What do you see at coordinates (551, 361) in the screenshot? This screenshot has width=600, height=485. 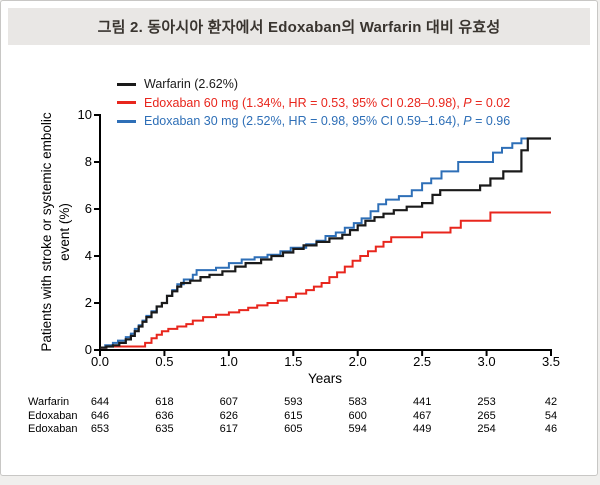 I see `x-tick-label: 3.5` at bounding box center [551, 361].